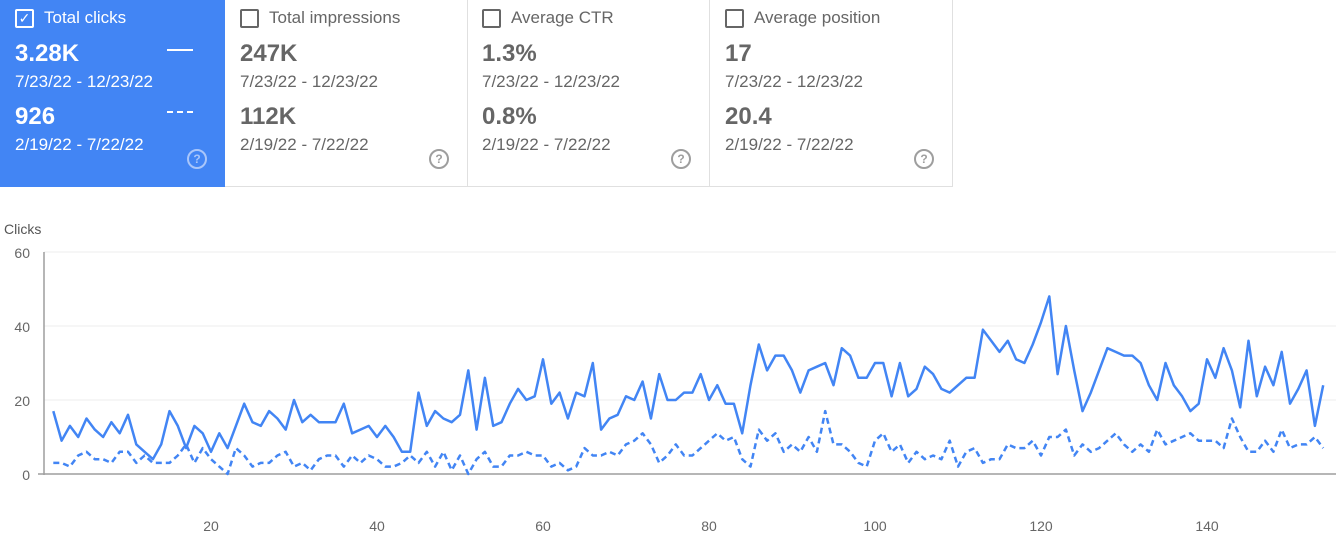 This screenshot has width=1336, height=544. I want to click on current-value: 17, so click(738, 53).